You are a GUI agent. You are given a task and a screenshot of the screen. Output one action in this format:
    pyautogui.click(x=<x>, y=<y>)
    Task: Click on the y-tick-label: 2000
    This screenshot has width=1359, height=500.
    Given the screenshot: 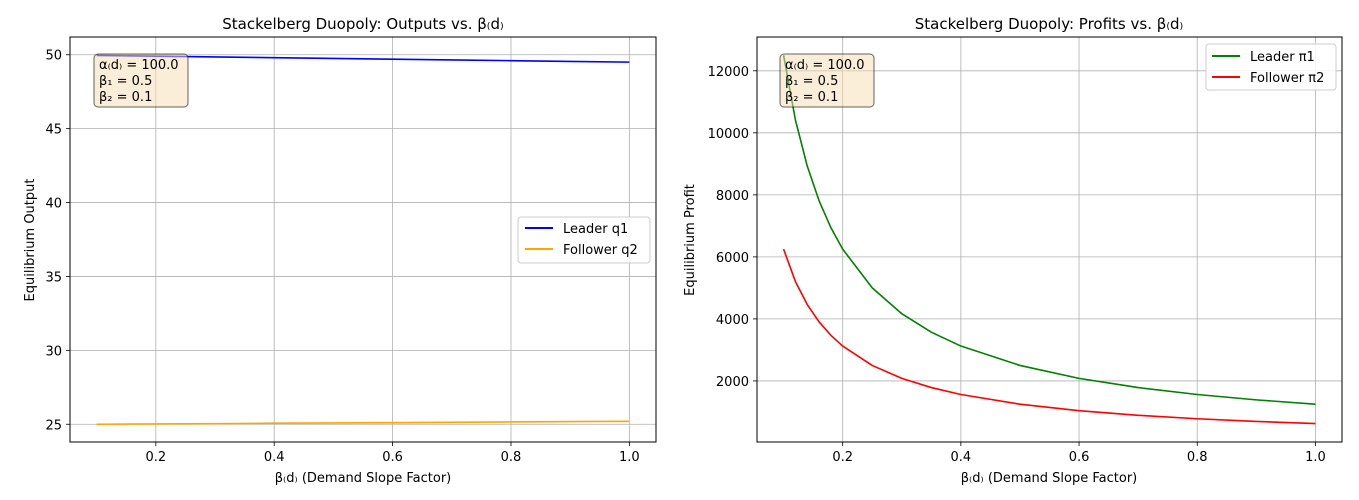 What is the action you would take?
    pyautogui.click(x=732, y=382)
    